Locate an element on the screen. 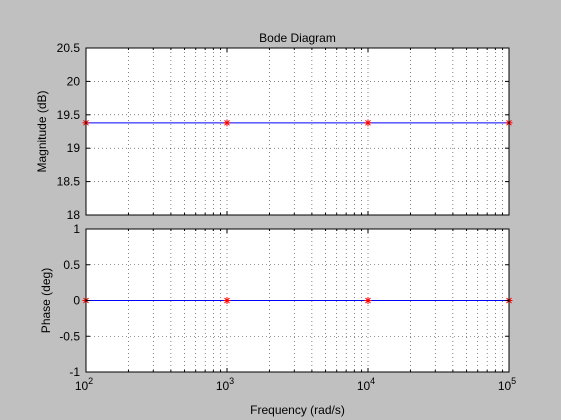  chart-title: Bode Diagram is located at coordinates (297, 38).